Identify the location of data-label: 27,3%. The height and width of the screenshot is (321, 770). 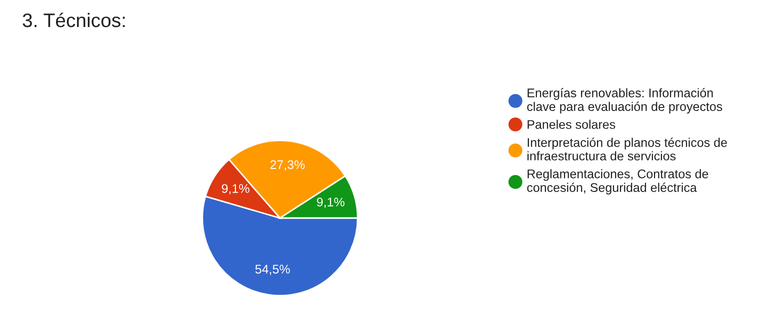
(287, 165).